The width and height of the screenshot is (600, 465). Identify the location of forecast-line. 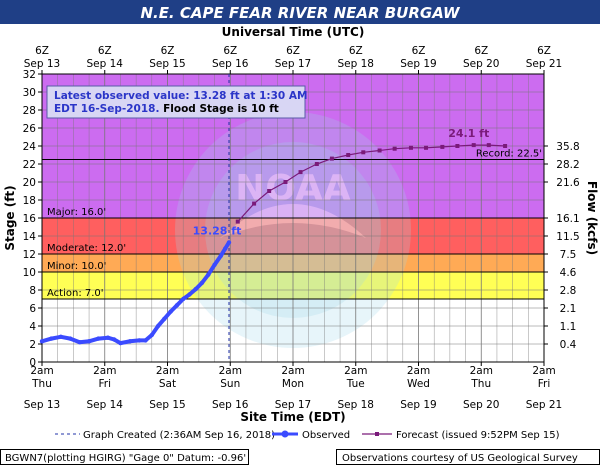
(371, 183).